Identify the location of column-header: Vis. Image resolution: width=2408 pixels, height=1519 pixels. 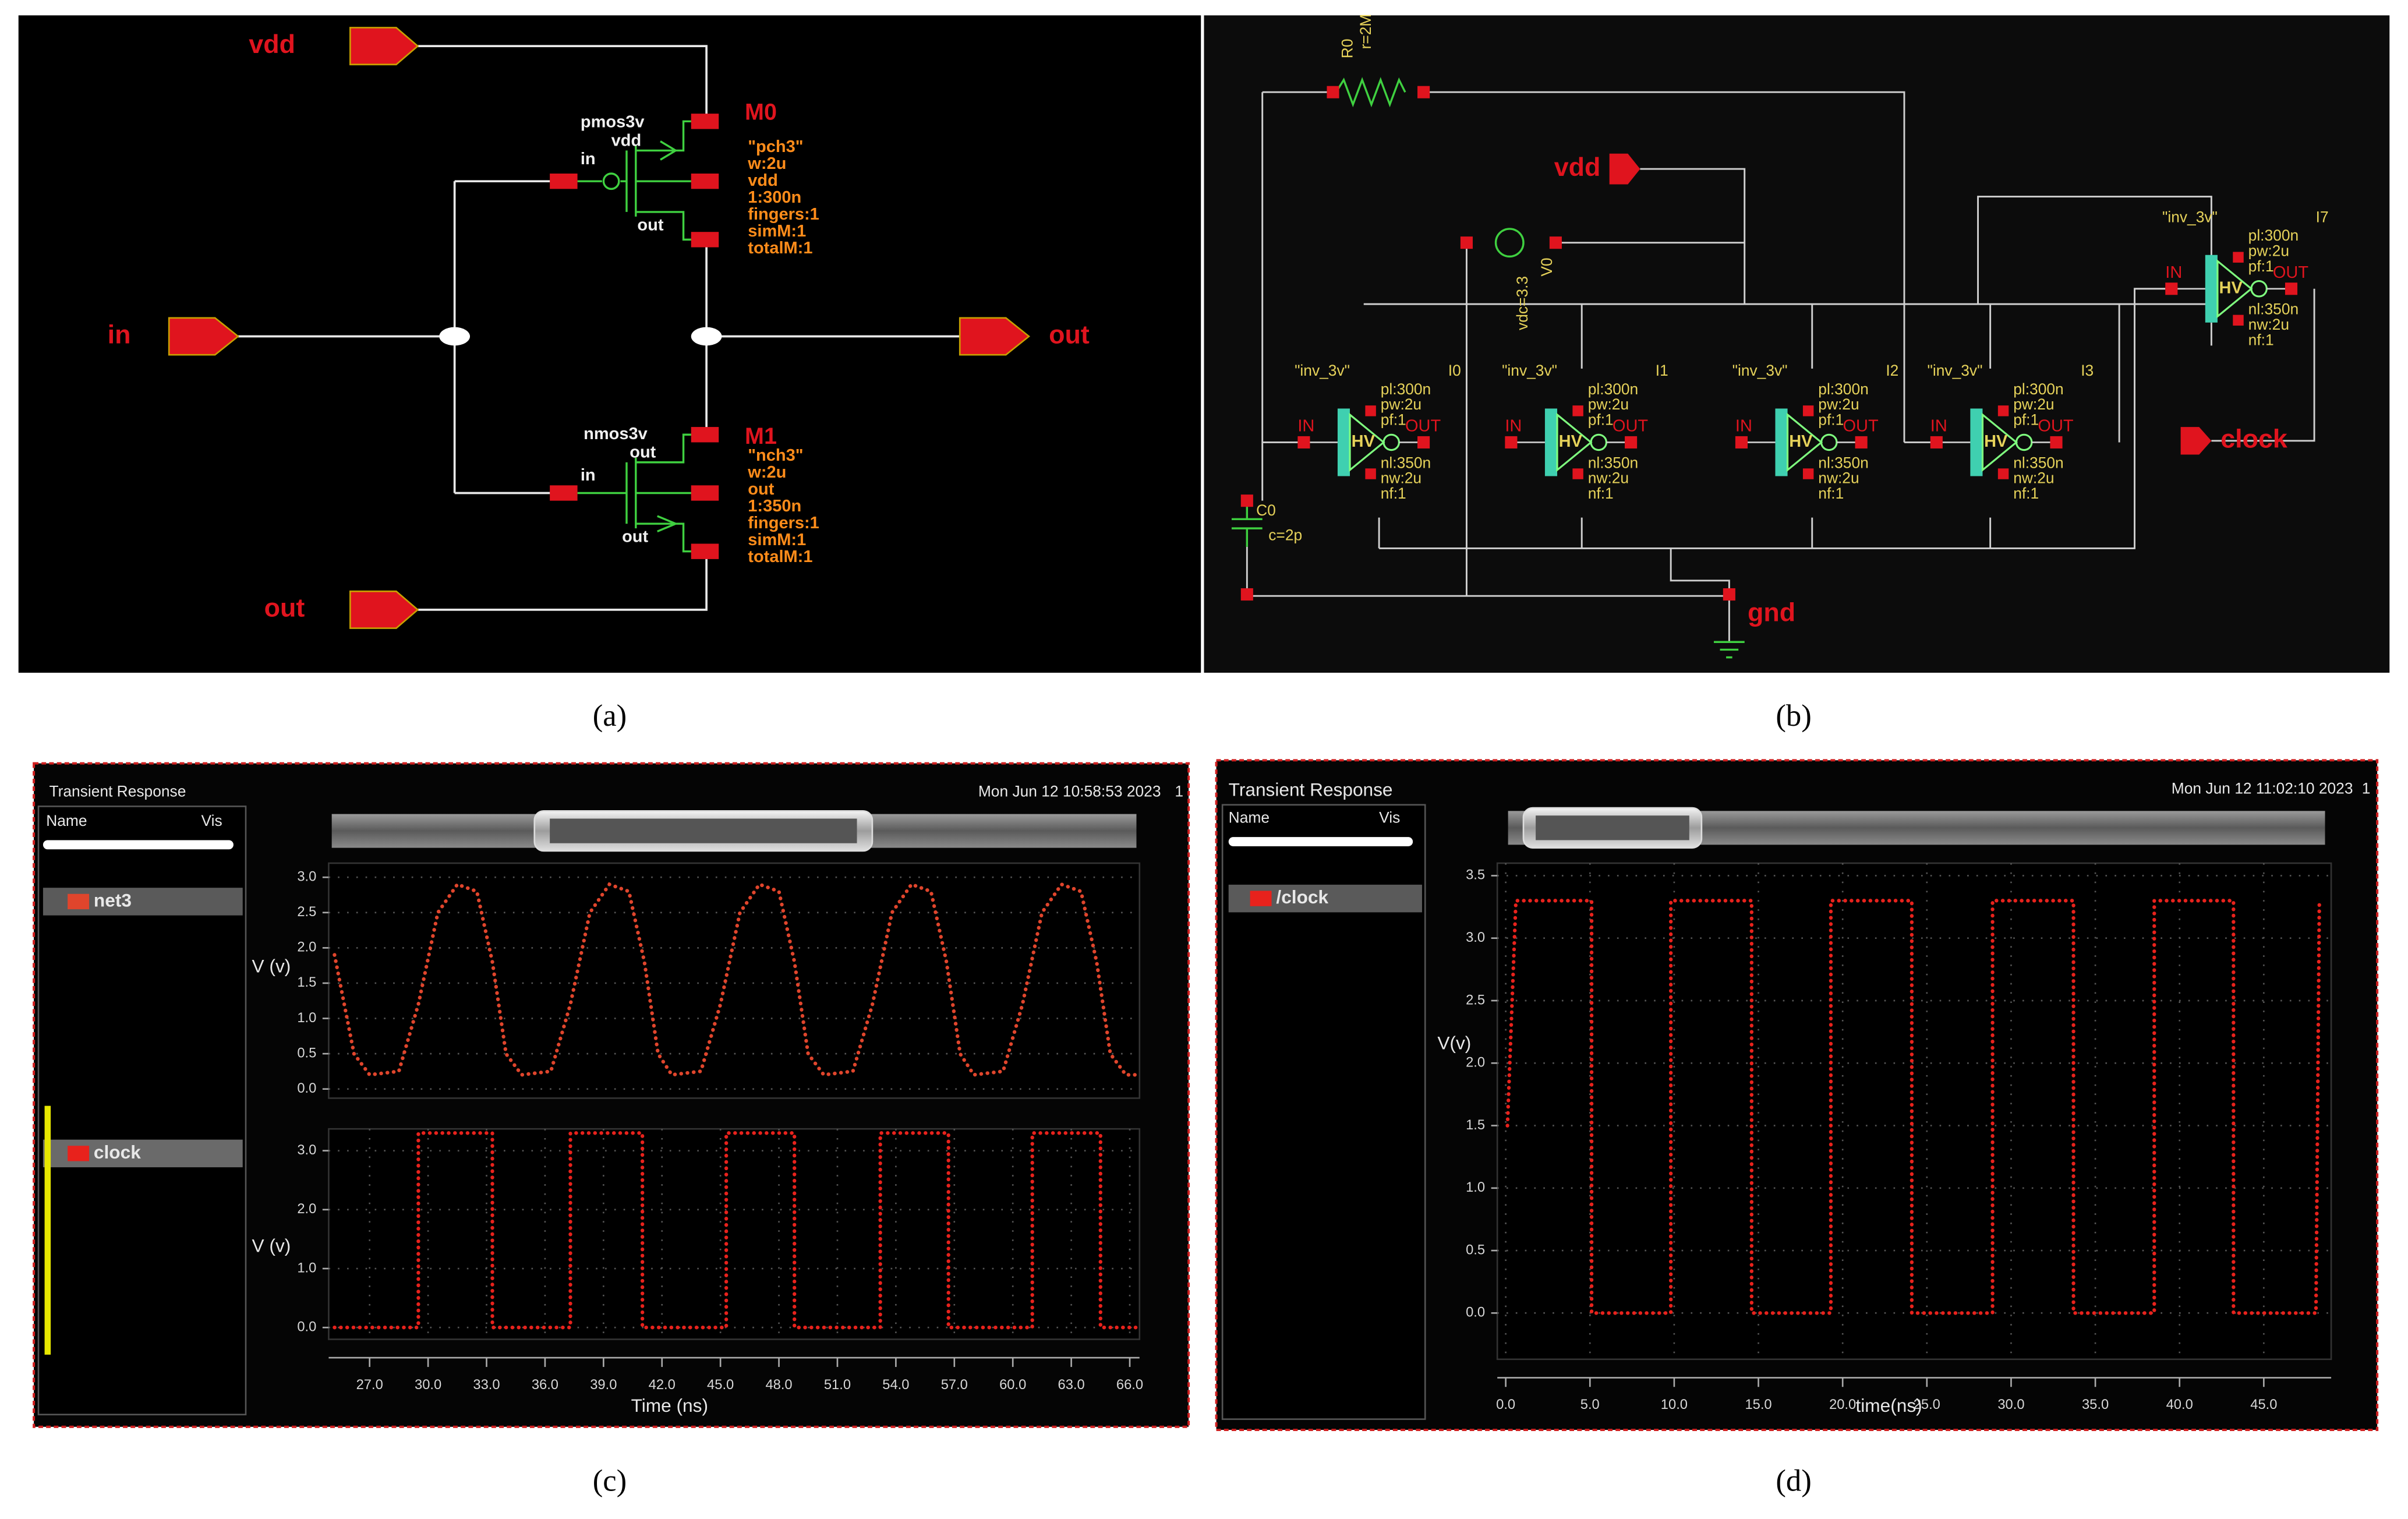
(1389, 817).